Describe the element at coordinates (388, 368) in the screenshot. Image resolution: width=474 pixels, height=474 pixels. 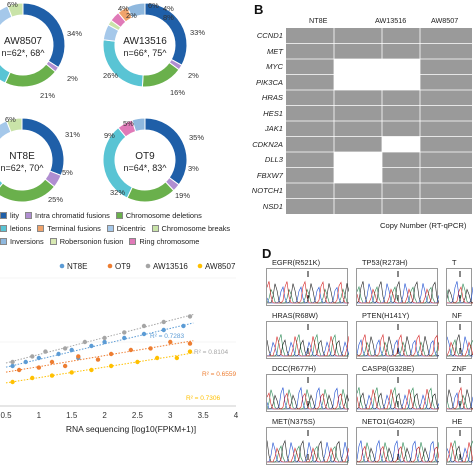
I see `trace-label: CASP8(G328E)` at that location.